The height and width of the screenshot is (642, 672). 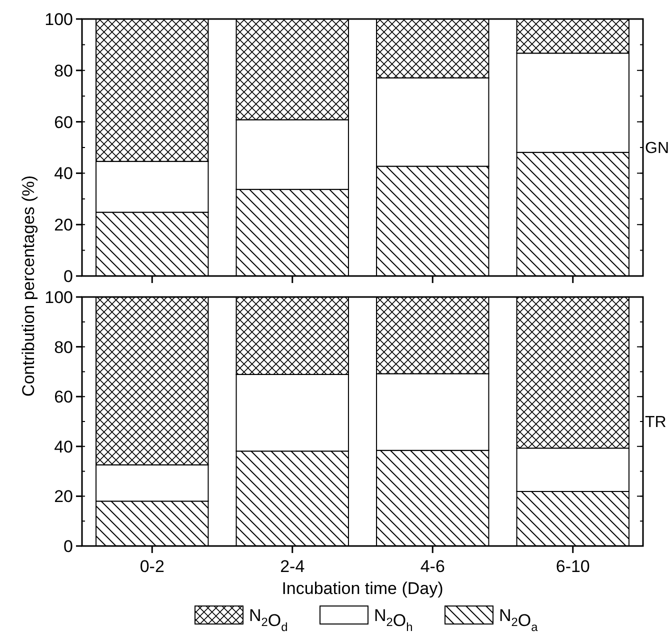 What do you see at coordinates (518, 620) in the screenshot?
I see `legend-label: N$_{2}$O$_{a}$` at bounding box center [518, 620].